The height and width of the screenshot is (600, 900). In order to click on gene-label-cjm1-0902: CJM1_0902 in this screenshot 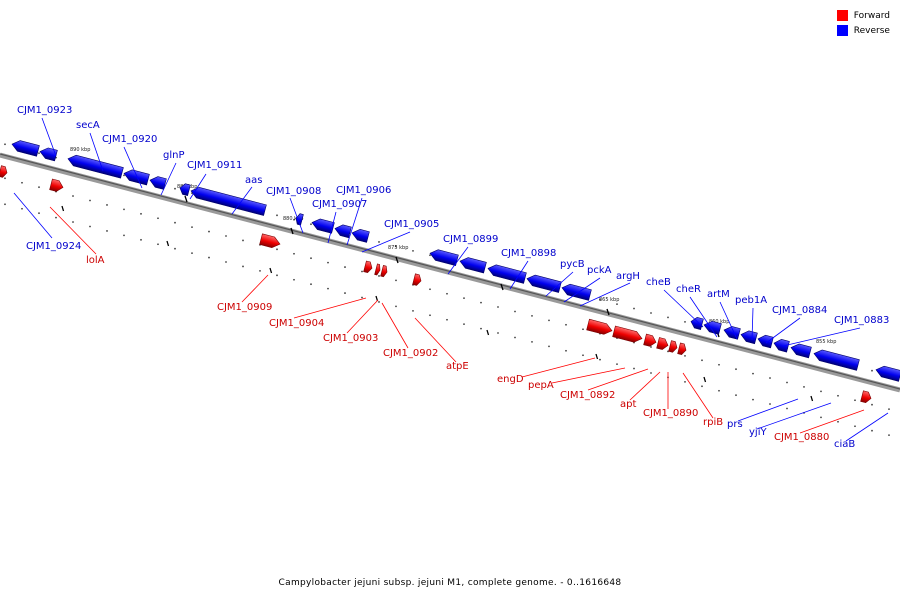, I will do `click(410, 353)`.